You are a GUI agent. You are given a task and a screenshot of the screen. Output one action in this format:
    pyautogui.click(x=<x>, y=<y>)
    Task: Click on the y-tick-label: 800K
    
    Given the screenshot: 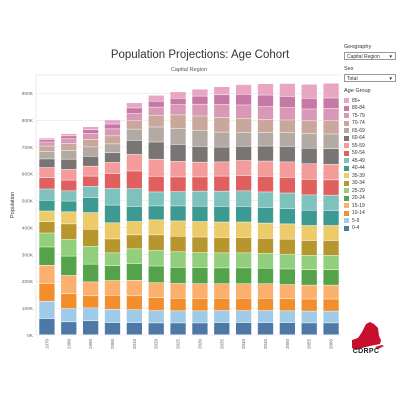 What is the action you would take?
    pyautogui.click(x=28, y=121)
    